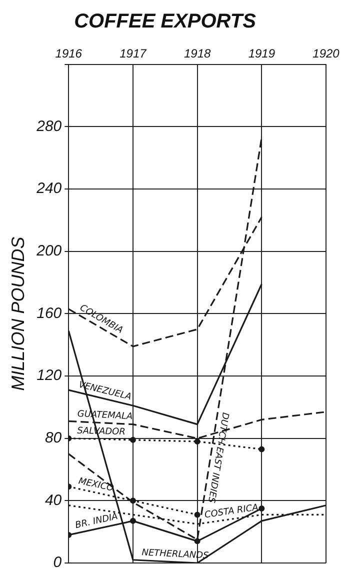 This screenshot has height=575, width=350. Describe the element at coordinates (49, 251) in the screenshot. I see `y-tick-label: 200` at that location.